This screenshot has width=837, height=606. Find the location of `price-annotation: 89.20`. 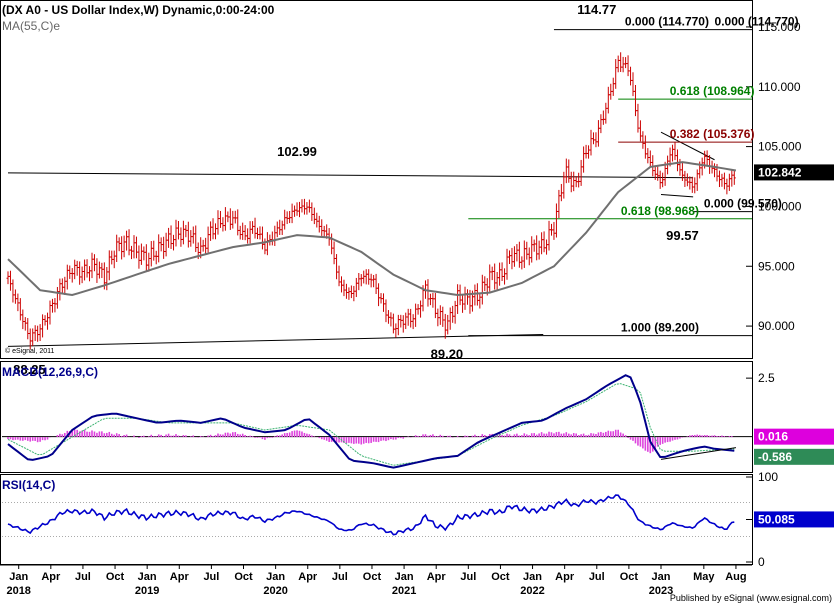

price-annotation: 89.20 is located at coordinates (447, 353).